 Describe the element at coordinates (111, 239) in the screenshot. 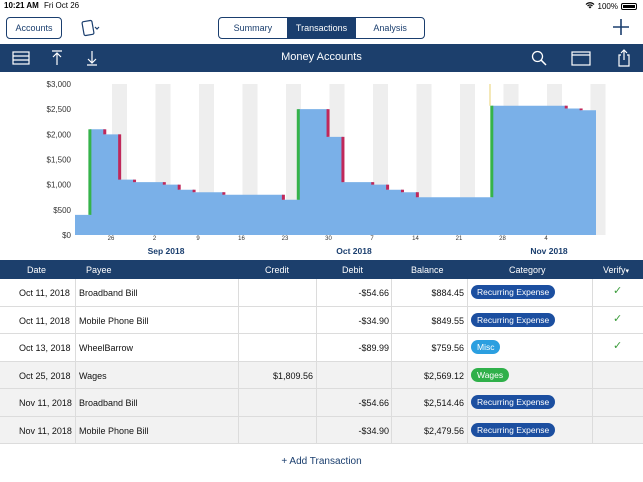

I see `x-tick-label: 26` at that location.